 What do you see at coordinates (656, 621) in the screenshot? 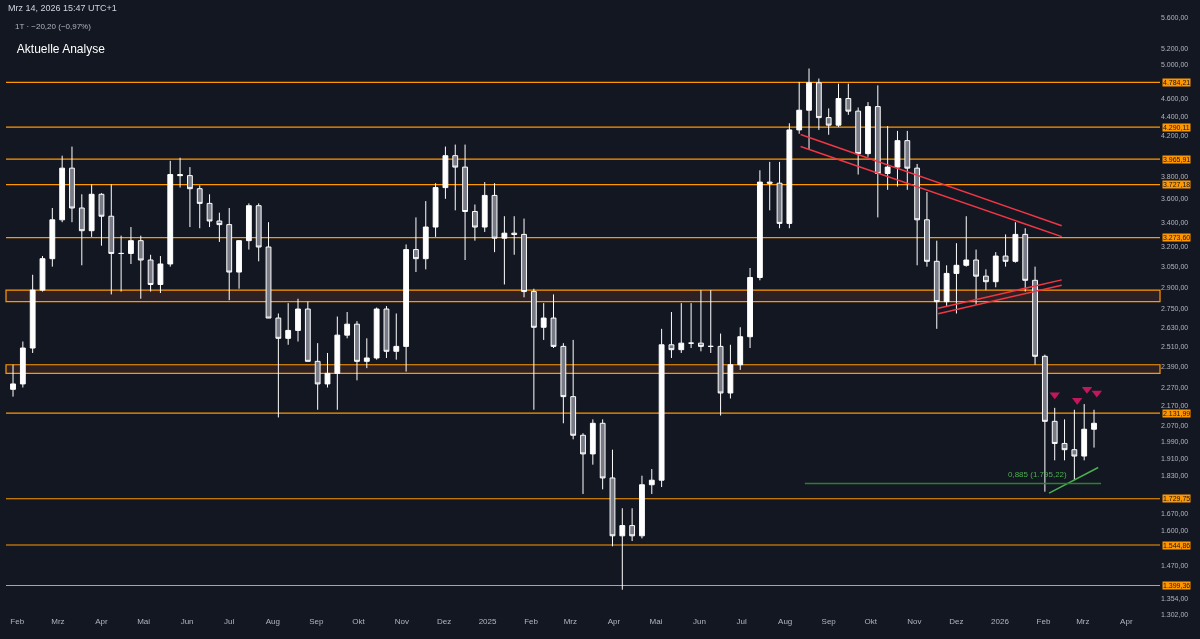
I see `x-tick-label: Mai` at bounding box center [656, 621].